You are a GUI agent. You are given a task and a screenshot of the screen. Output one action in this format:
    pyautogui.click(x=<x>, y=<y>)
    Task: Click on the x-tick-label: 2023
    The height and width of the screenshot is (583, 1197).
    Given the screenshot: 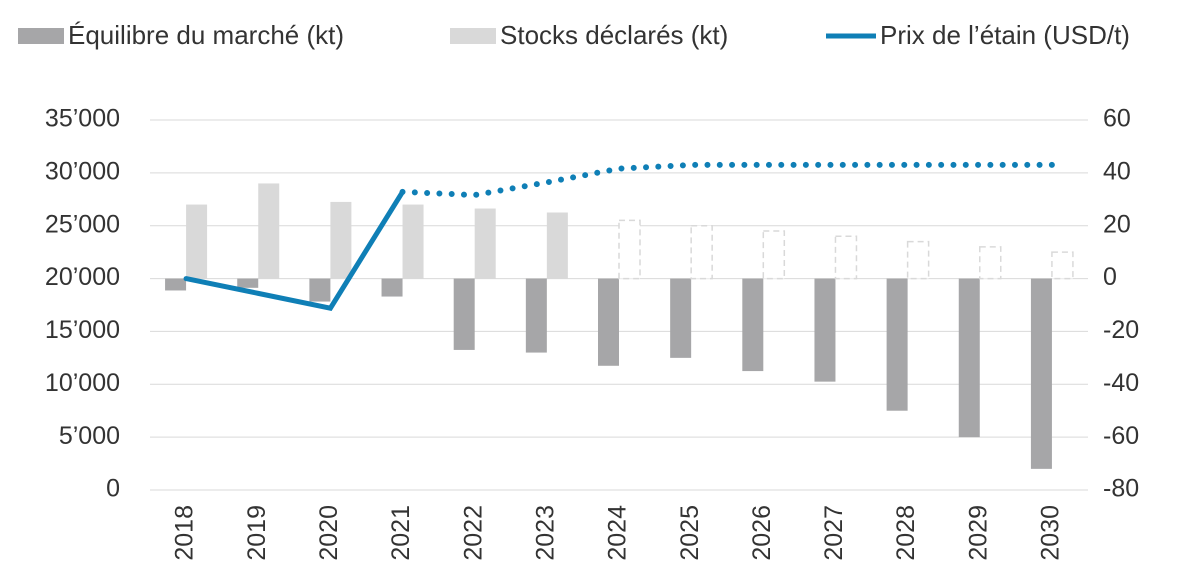 What is the action you would take?
    pyautogui.click(x=545, y=533)
    